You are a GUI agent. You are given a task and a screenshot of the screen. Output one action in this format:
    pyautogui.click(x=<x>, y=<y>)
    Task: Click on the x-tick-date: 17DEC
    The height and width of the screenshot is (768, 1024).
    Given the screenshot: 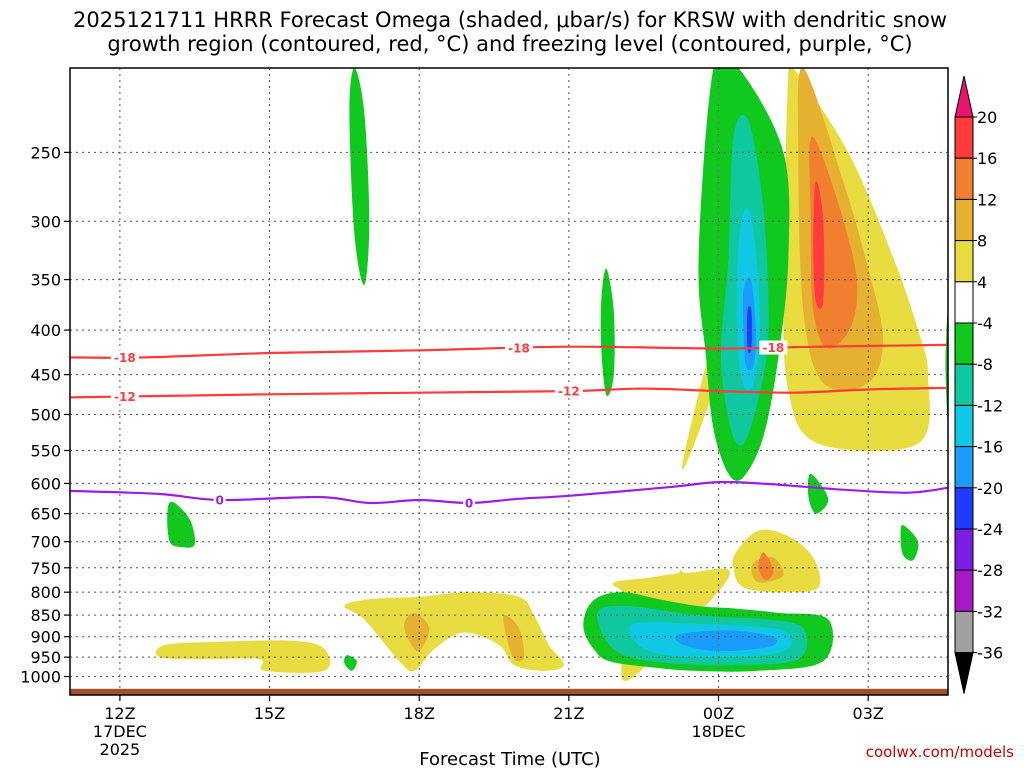 What is the action you would take?
    pyautogui.click(x=120, y=731)
    